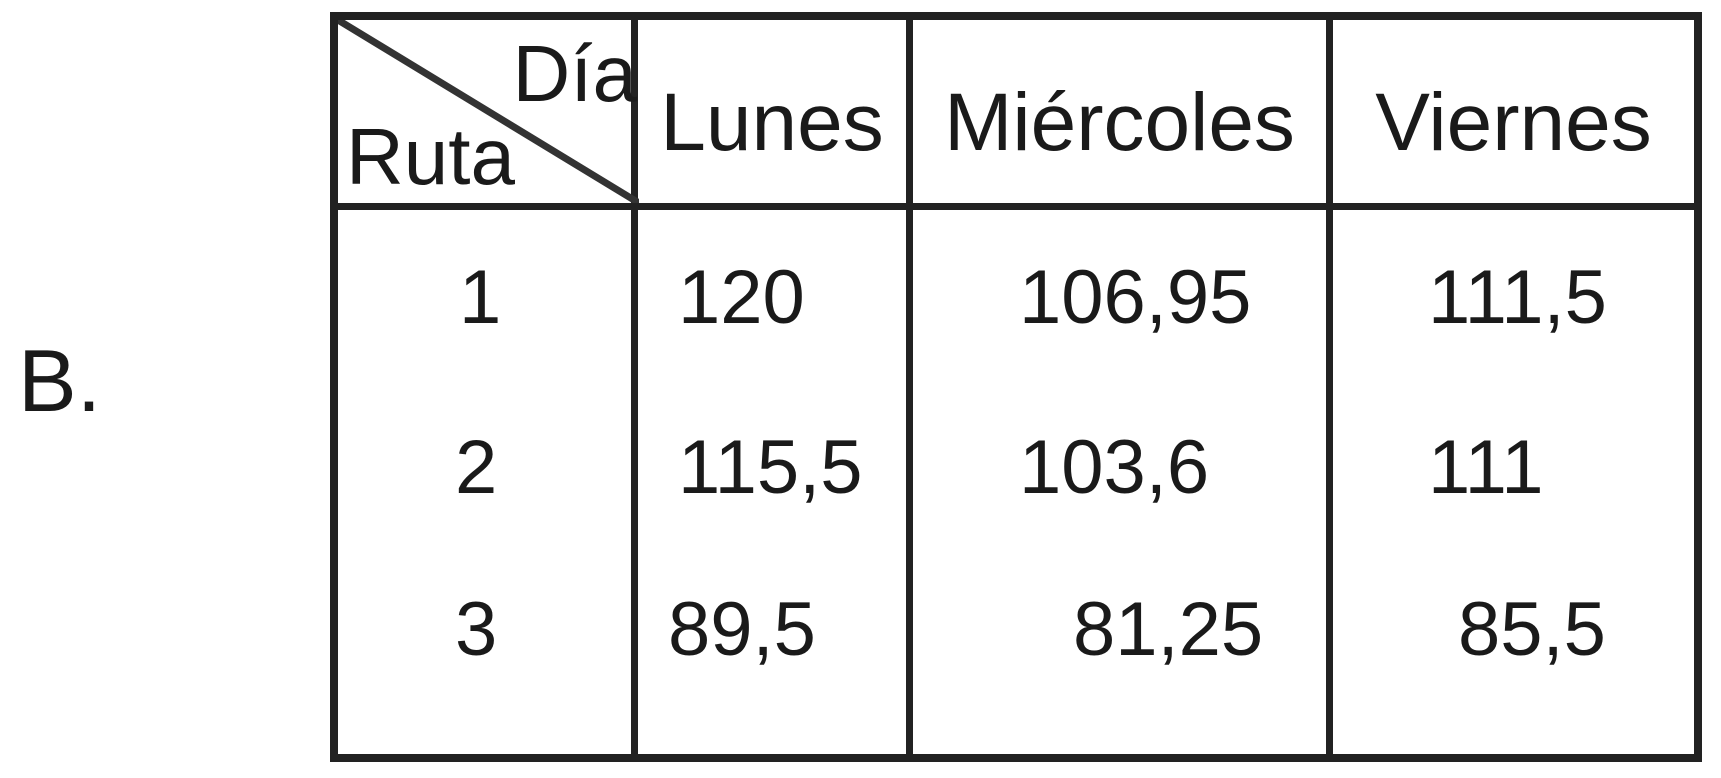 This screenshot has height=778, width=1721. Describe the element at coordinates (741, 297) in the screenshot. I see `table-cell: 120` at that location.